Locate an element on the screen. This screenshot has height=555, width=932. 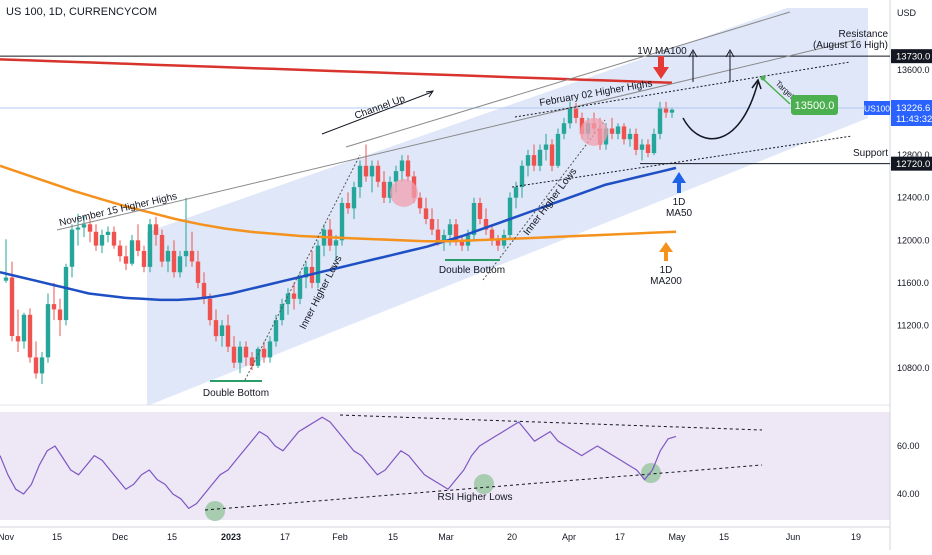
time-tick-label: May is located at coordinates (677, 537).